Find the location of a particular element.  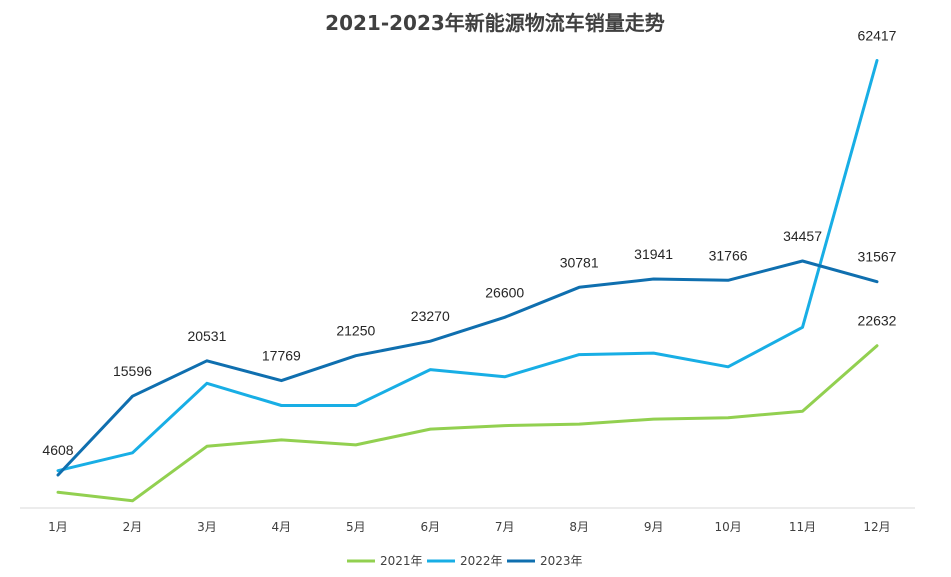

chart-title: 2021-2023年新能源物流车销量走势 is located at coordinates (495, 23).